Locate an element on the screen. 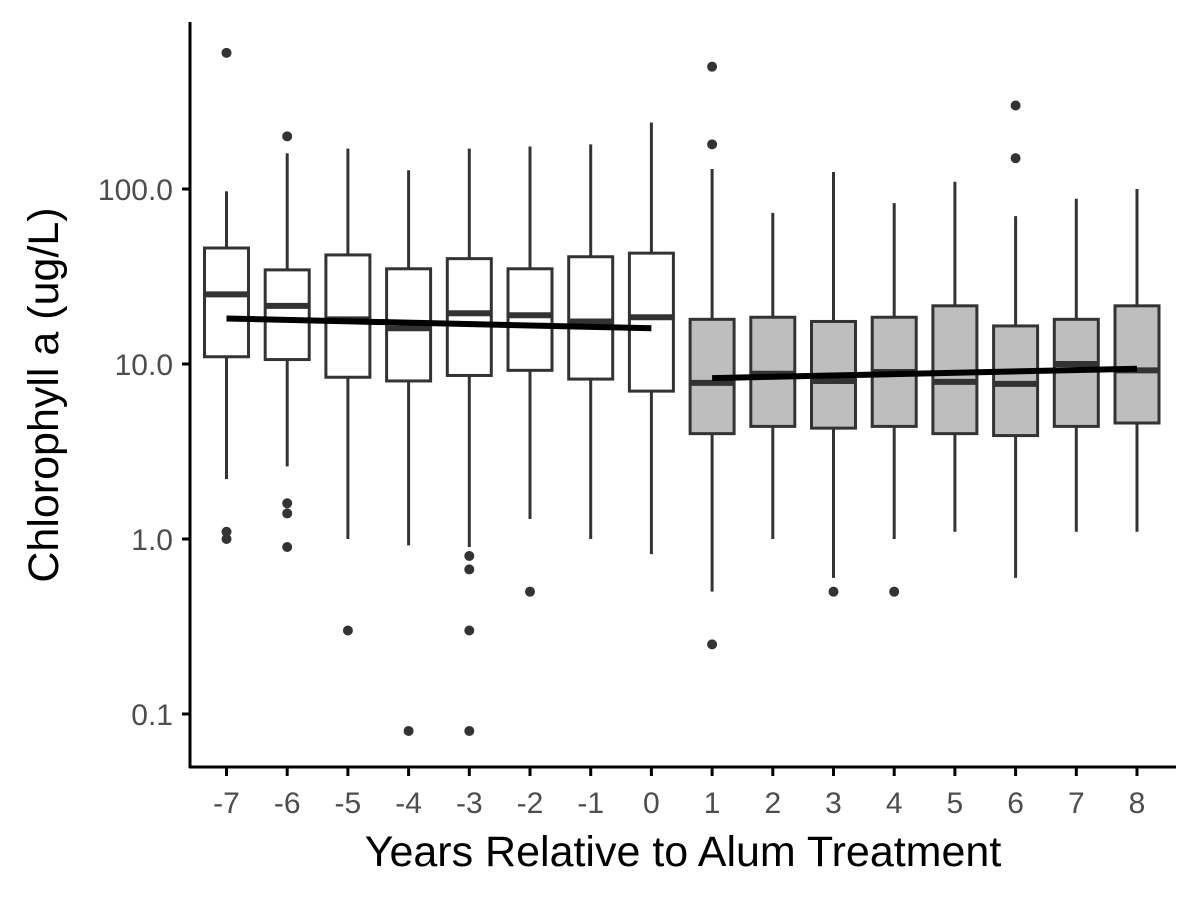 The height and width of the screenshot is (904, 1199). box-group--4 is located at coordinates (409, 453).